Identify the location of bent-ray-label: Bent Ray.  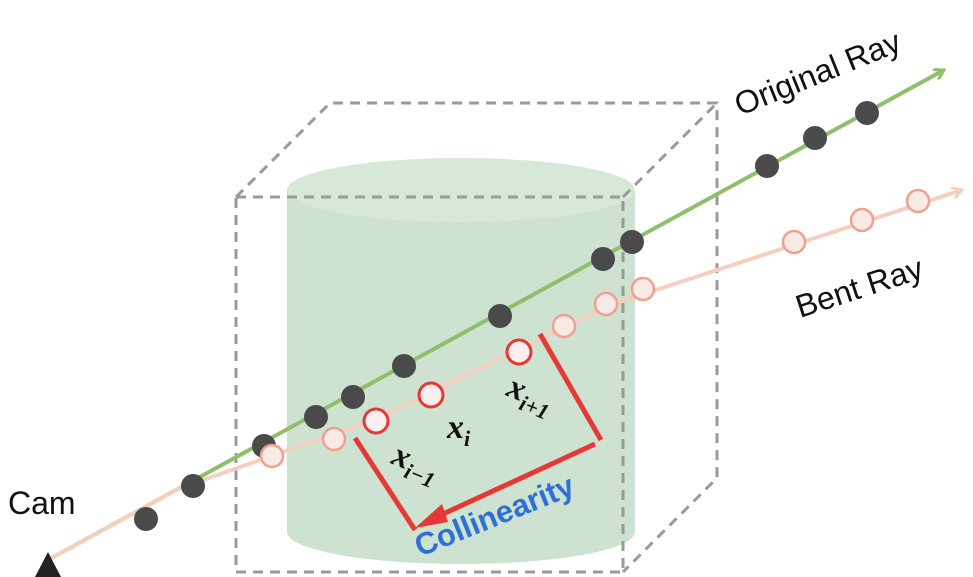
(859, 287).